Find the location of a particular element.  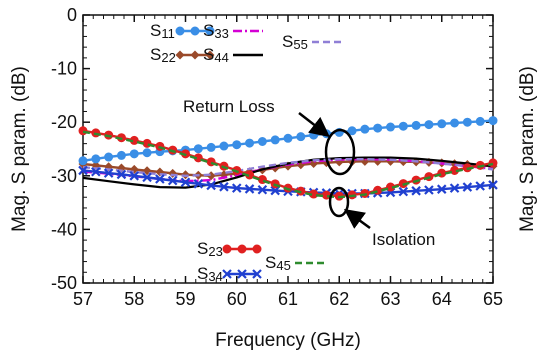

legend-label-s33: S33 is located at coordinates (216, 31).